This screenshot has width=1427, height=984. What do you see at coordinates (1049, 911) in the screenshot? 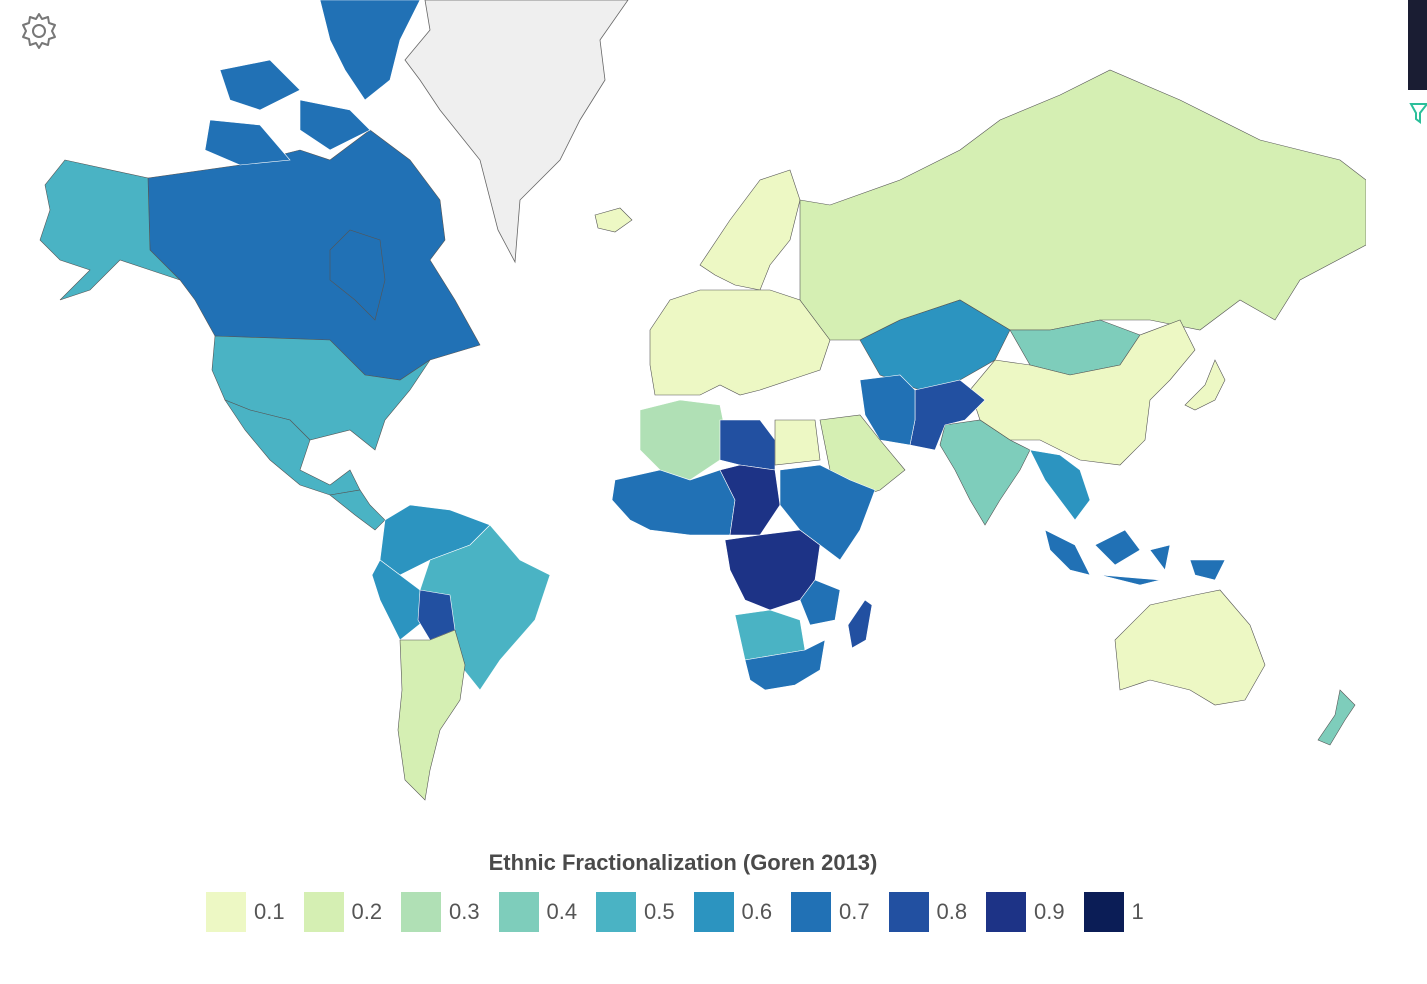
I see `legend-label: 0.9` at bounding box center [1049, 911].